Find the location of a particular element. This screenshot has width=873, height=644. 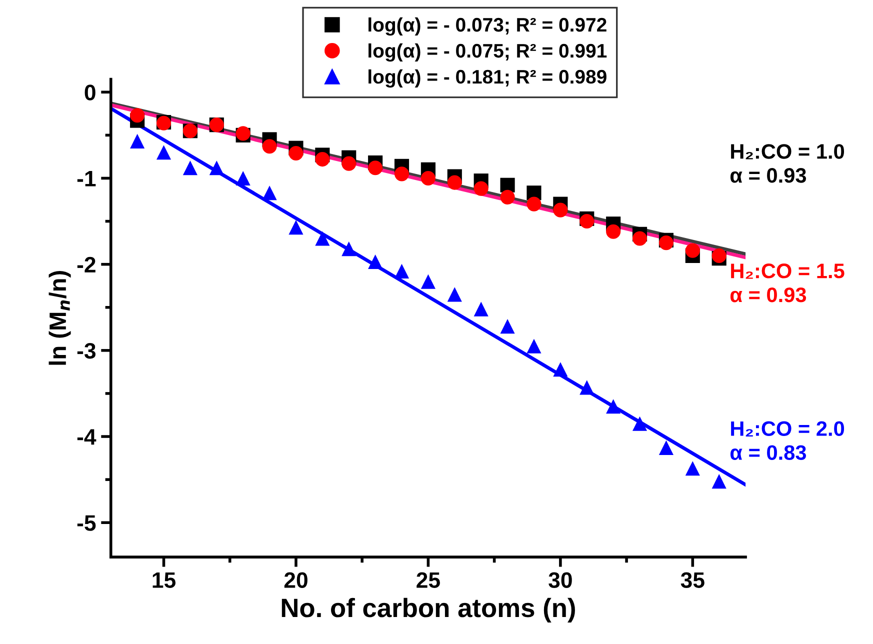

x-axis-title: No. of carbon atoms (n) is located at coordinates (428, 610).